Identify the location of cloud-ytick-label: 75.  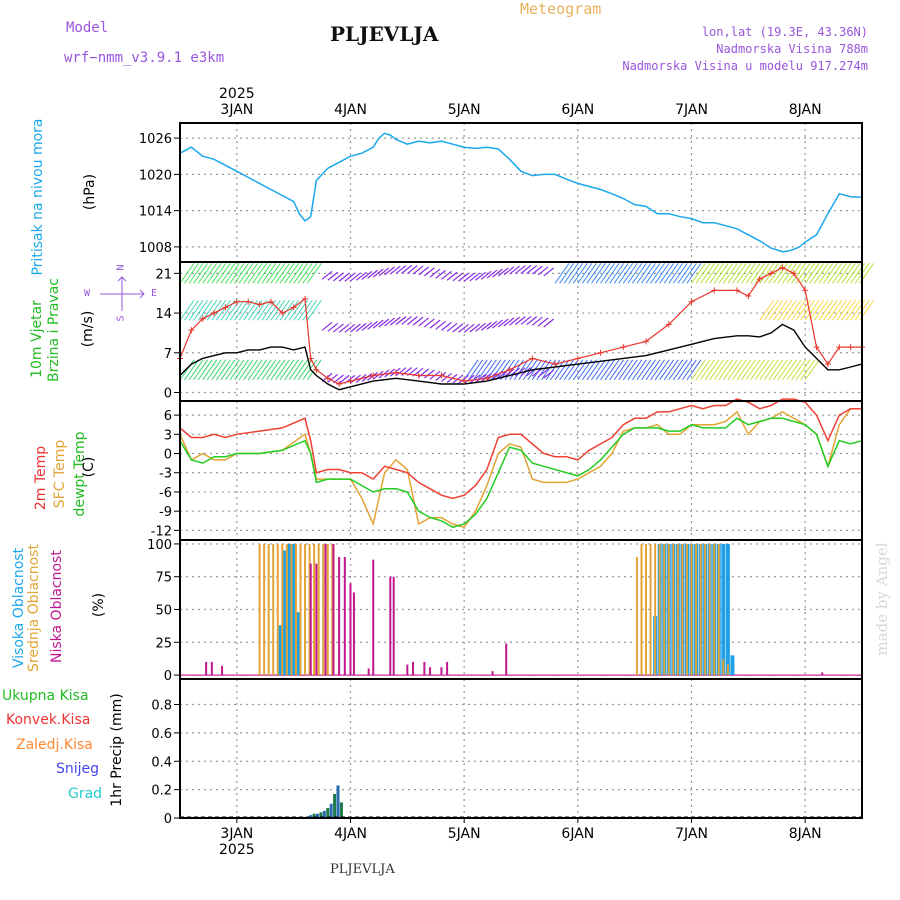
(163, 578).